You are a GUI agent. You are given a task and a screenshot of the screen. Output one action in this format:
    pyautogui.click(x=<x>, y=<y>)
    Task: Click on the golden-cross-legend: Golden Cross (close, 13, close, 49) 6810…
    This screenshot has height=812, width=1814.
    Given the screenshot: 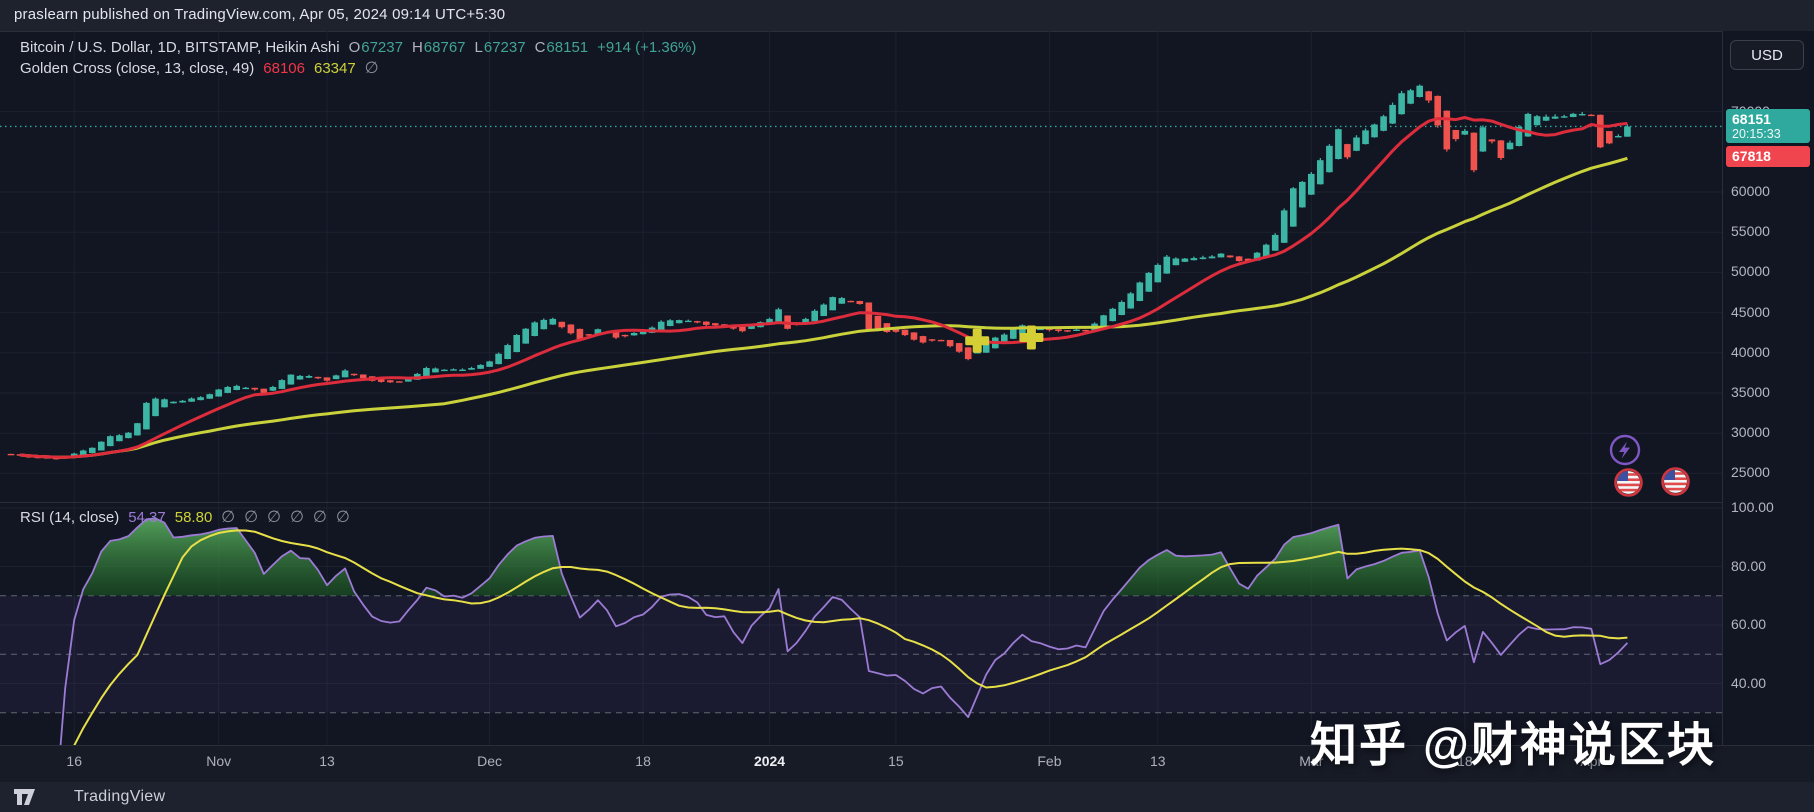 What is the action you would take?
    pyautogui.click(x=199, y=68)
    